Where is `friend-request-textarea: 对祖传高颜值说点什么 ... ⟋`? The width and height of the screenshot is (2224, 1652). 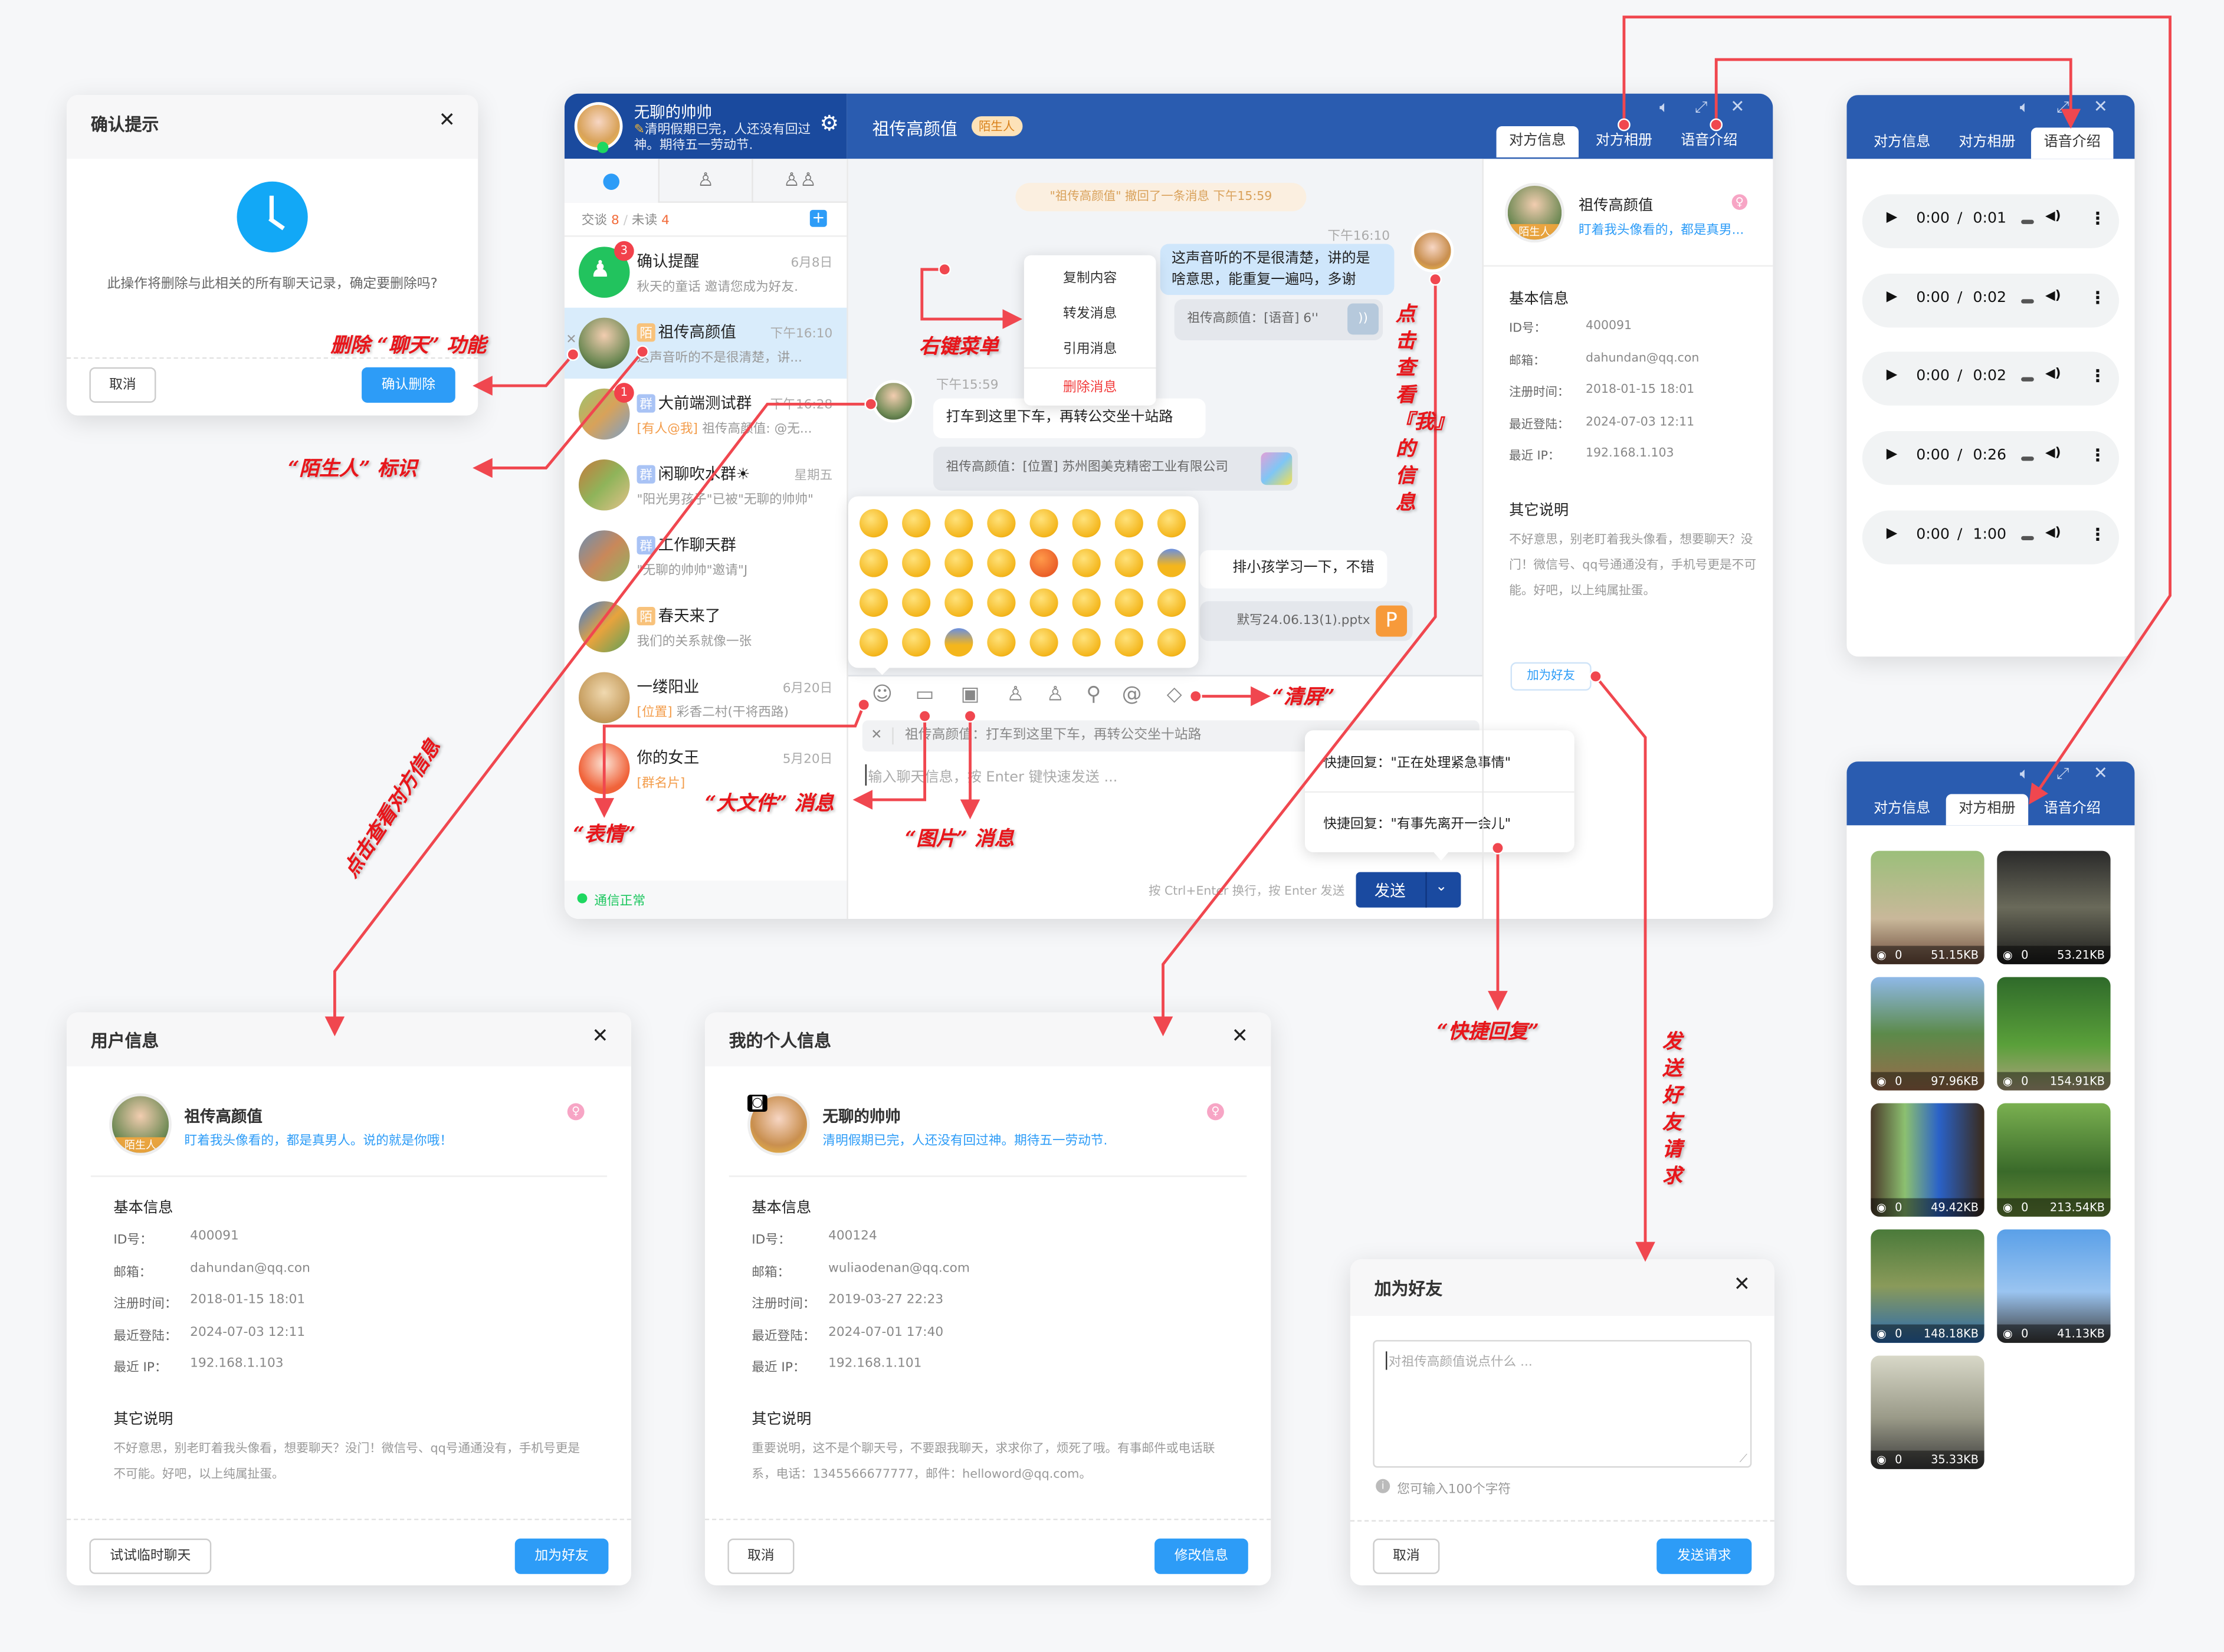 friend-request-textarea: 对祖传高颜值说点什么 ... ⟋ is located at coordinates (1562, 1404).